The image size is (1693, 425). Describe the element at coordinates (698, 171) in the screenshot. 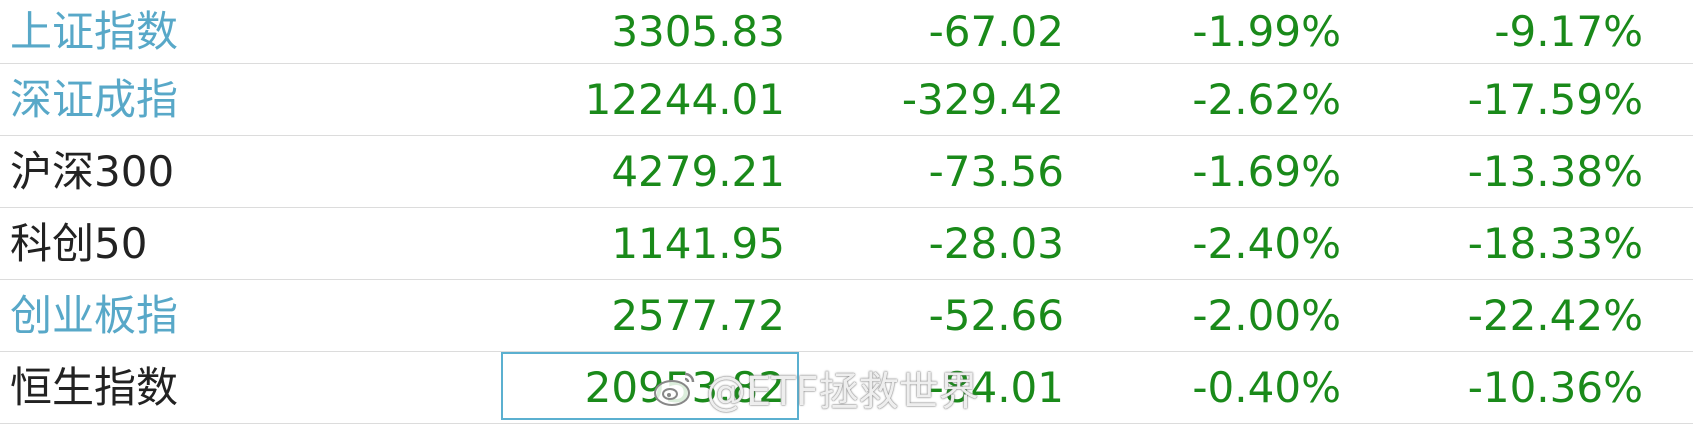

I see `index-price: 4279.21` at that location.